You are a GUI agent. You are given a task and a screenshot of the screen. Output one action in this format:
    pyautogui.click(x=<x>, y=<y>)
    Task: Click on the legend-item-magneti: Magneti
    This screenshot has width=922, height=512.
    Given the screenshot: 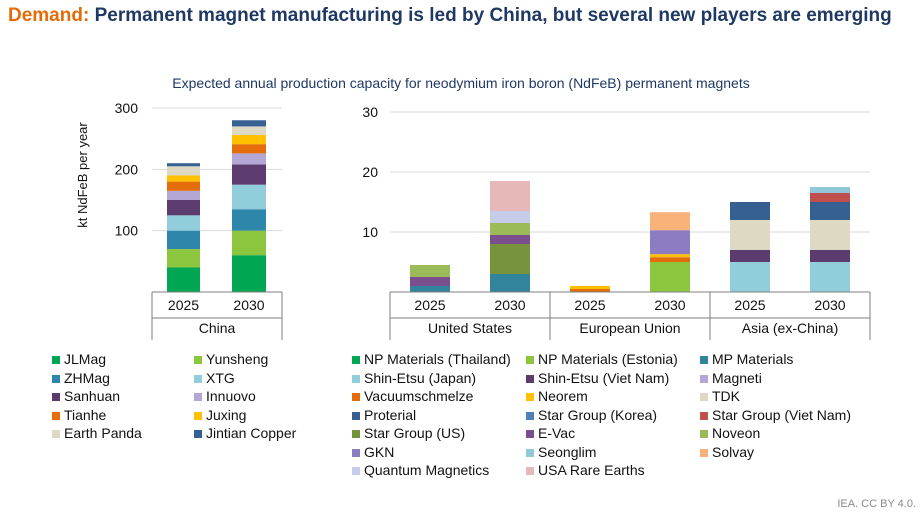 What is the action you would take?
    pyautogui.click(x=731, y=378)
    